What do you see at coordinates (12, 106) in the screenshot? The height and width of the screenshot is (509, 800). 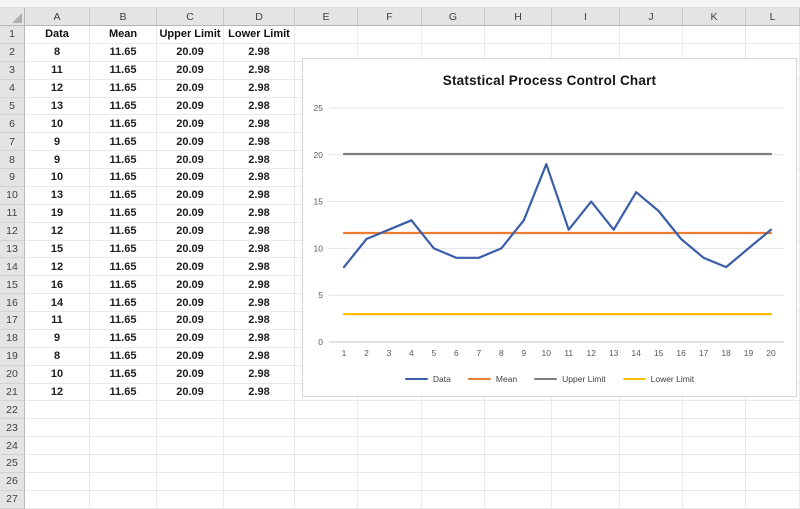 I see `row-header-5: 5` at bounding box center [12, 106].